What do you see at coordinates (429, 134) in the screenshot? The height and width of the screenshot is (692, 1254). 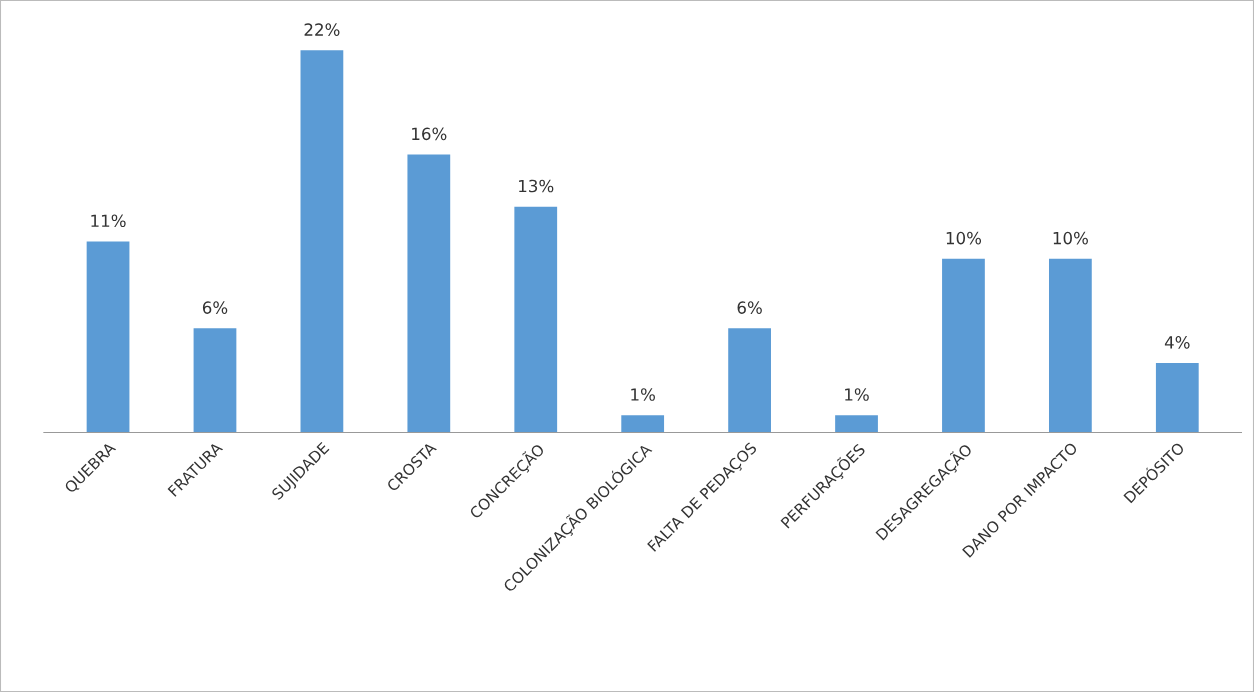 I see `data-label: 16%` at bounding box center [429, 134].